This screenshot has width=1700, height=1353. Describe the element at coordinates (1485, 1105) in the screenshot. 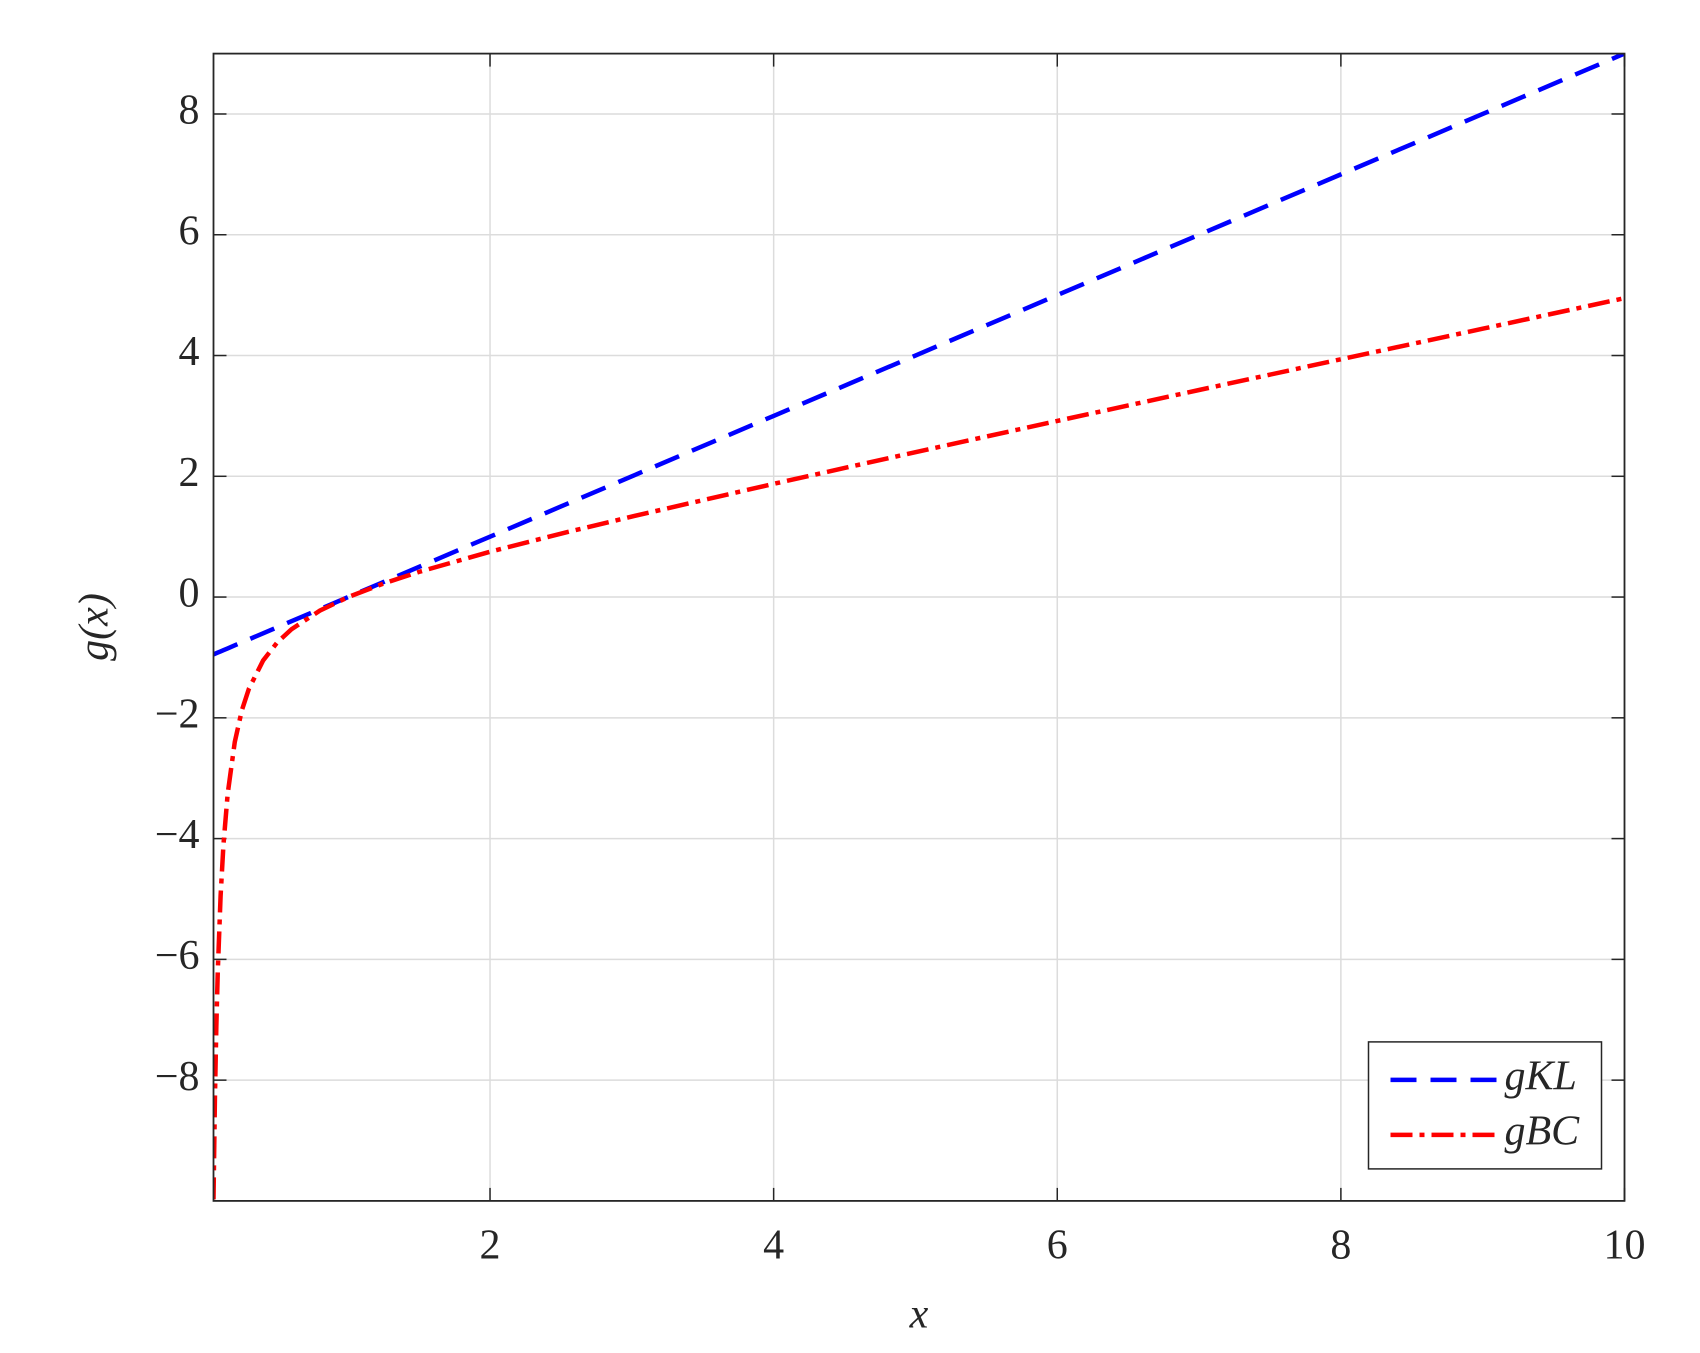

I see `legend-box` at that location.